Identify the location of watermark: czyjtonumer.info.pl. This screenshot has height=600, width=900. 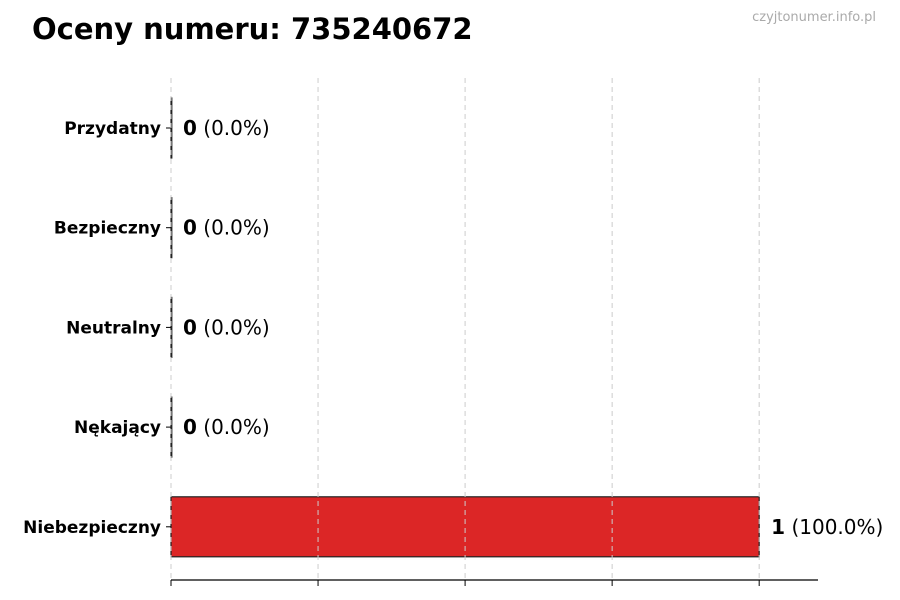
(814, 17).